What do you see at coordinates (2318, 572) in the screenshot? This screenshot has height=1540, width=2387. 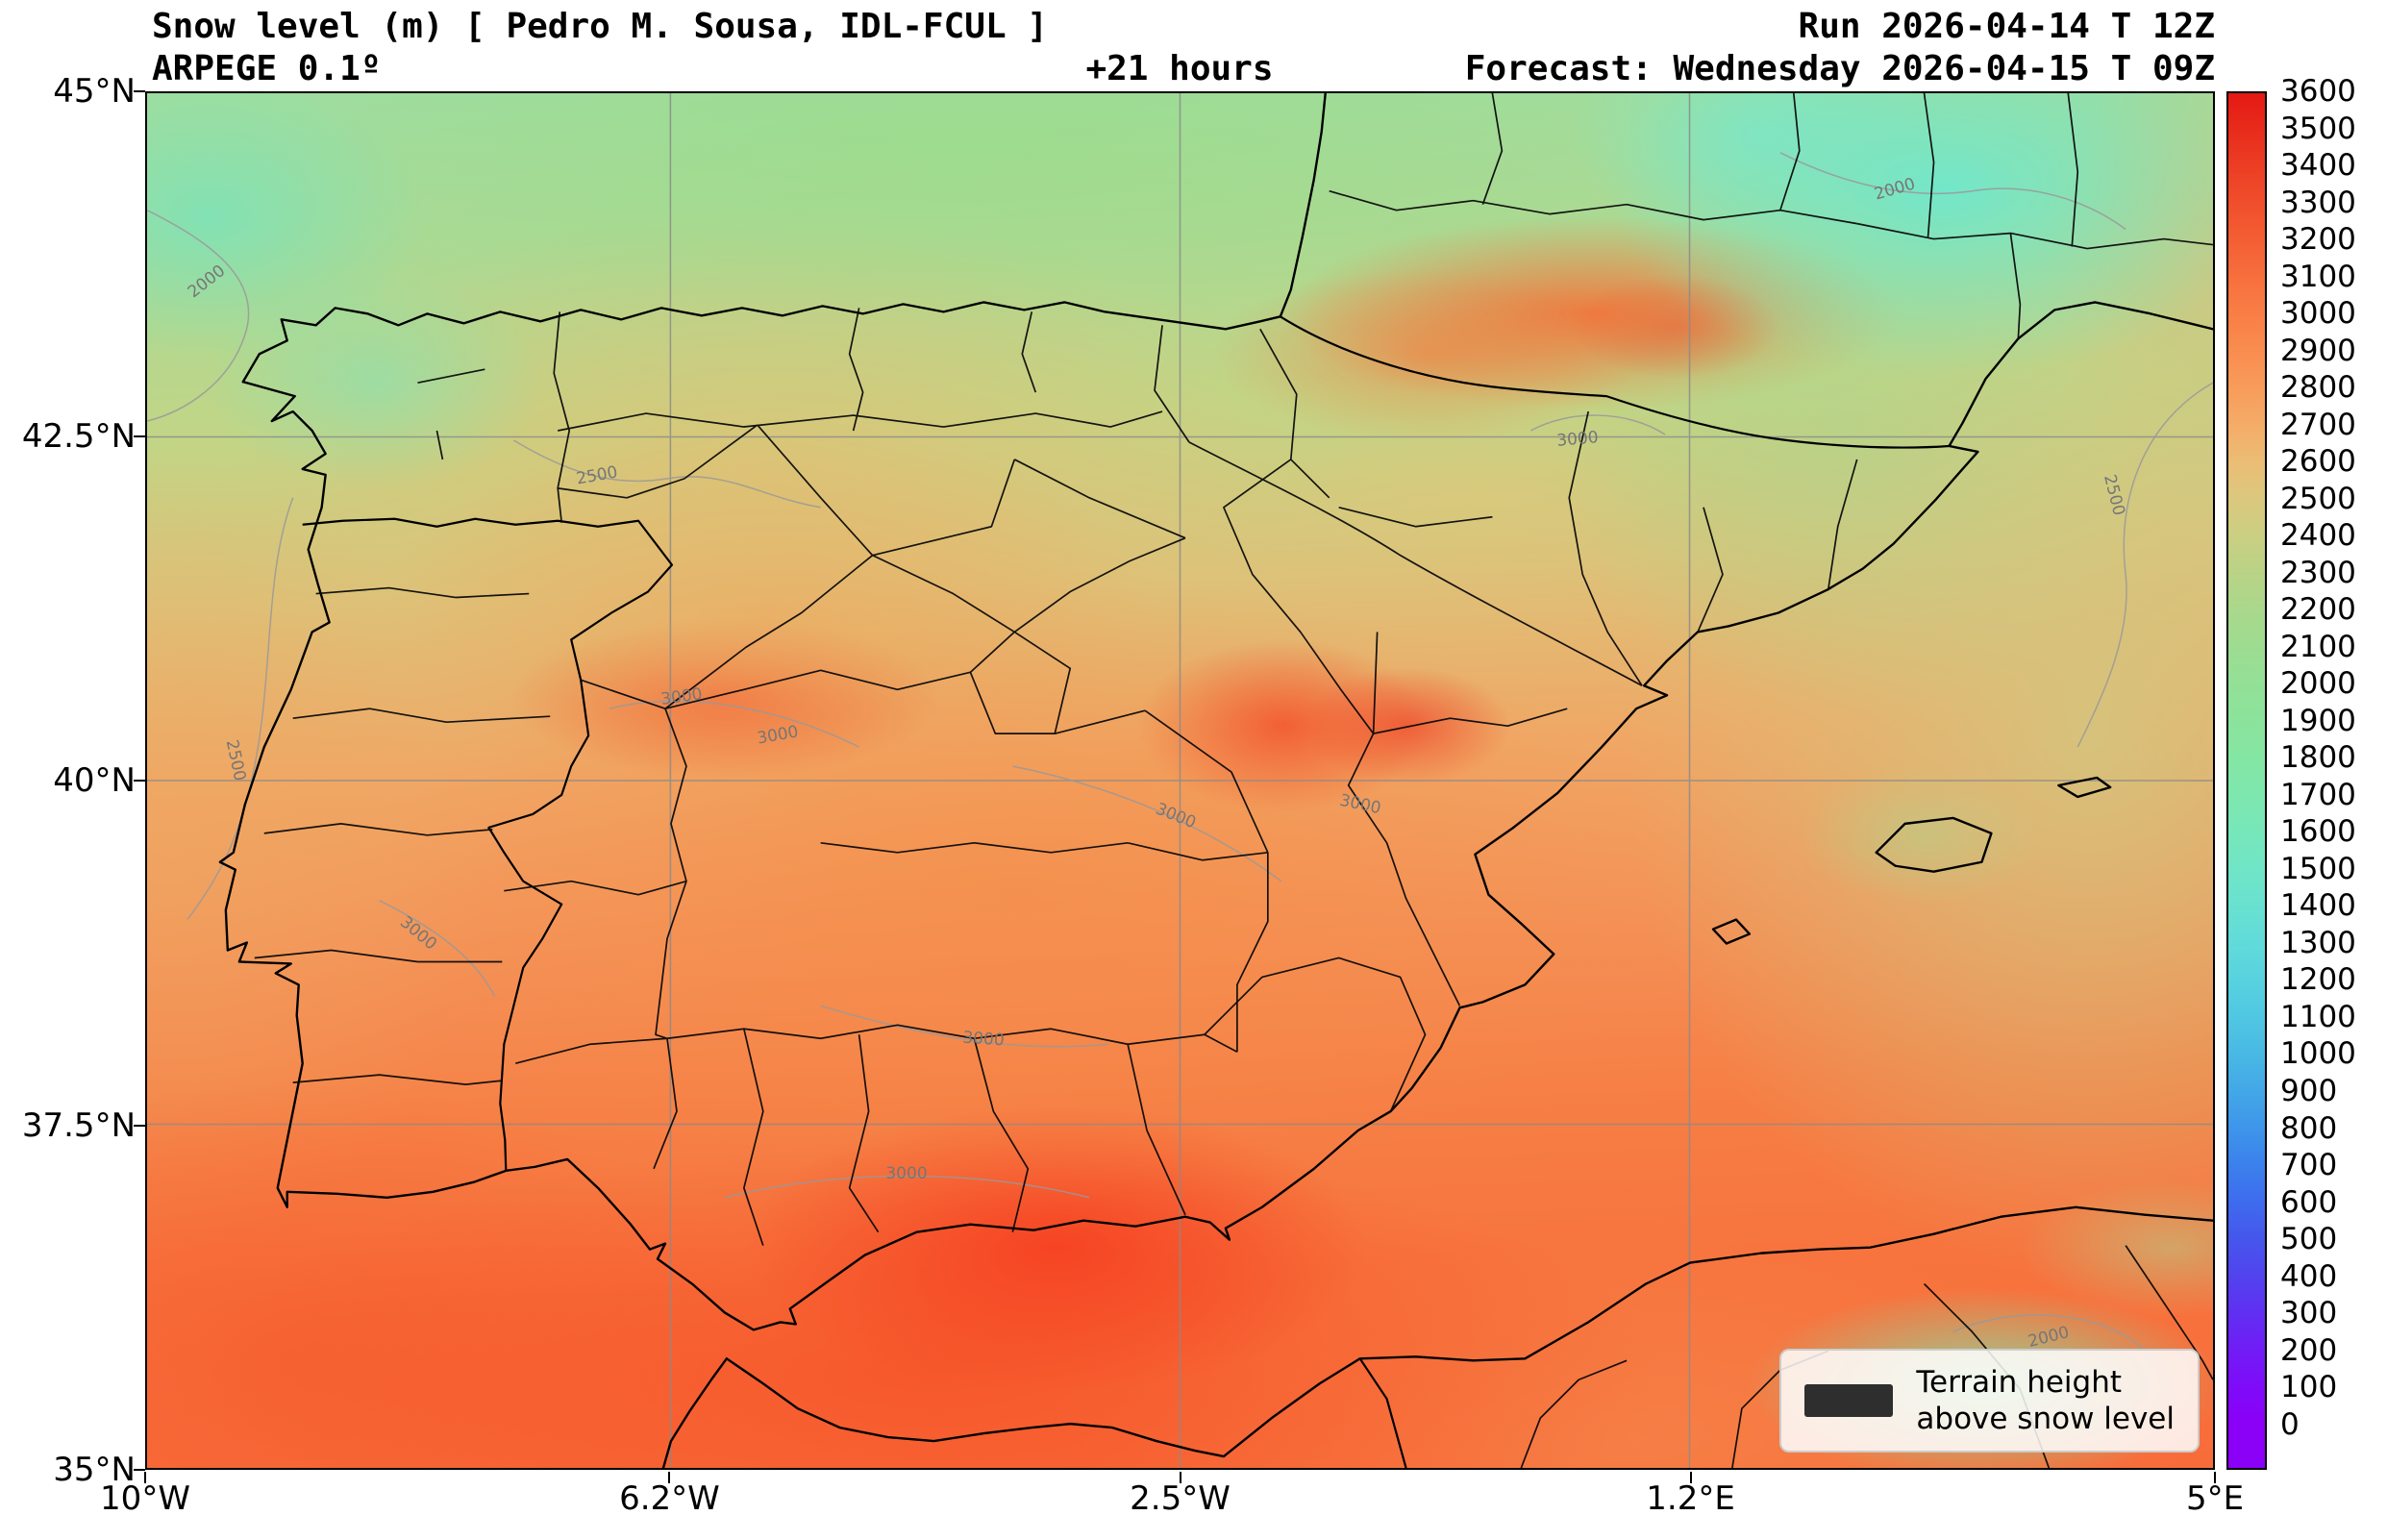 I see `colorbar-tick-label: 2300` at bounding box center [2318, 572].